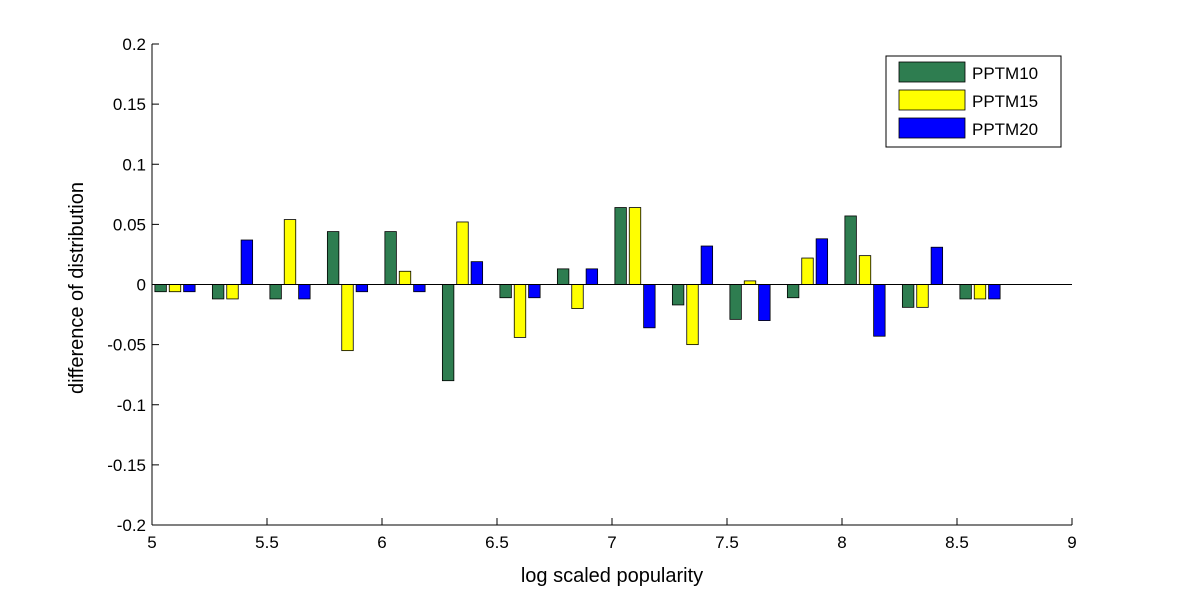 The height and width of the screenshot is (591, 1183). Describe the element at coordinates (841, 542) in the screenshot. I see `x-tick-label: 8` at that location.